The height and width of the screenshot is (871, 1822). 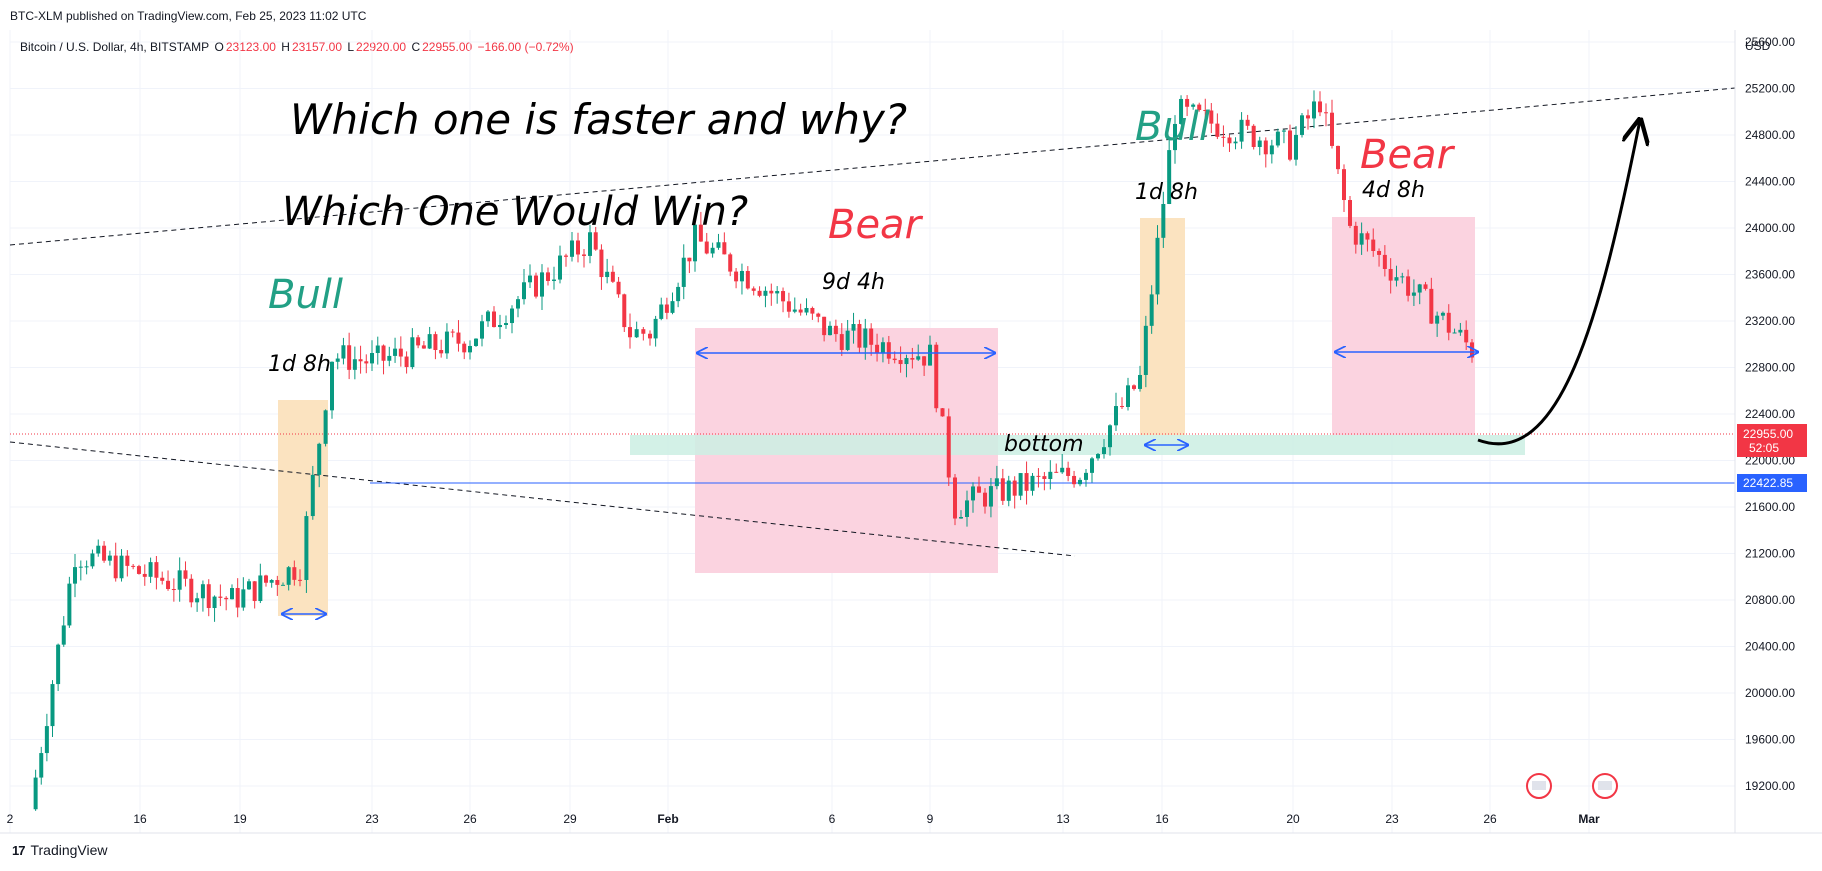 What do you see at coordinates (1768, 434) in the screenshot?
I see `current-price-label: 22955.00` at bounding box center [1768, 434].